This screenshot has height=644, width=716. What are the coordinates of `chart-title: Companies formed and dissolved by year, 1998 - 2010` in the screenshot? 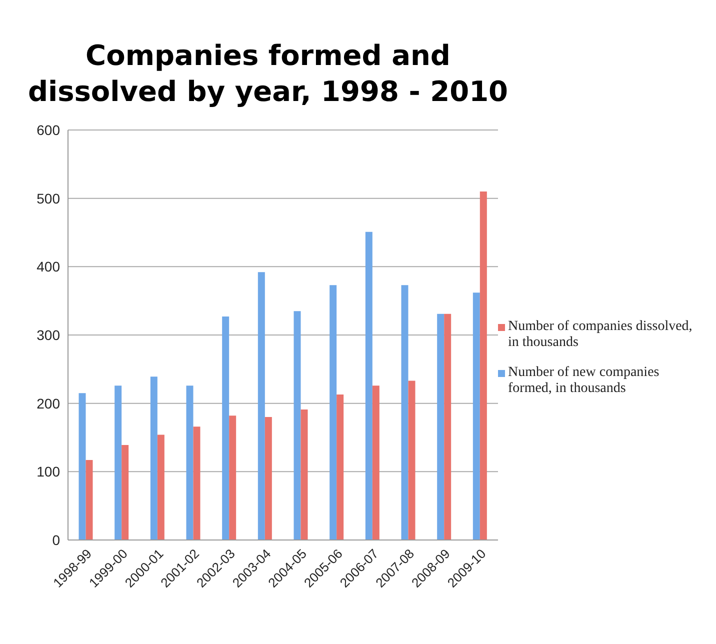 It's located at (268, 74).